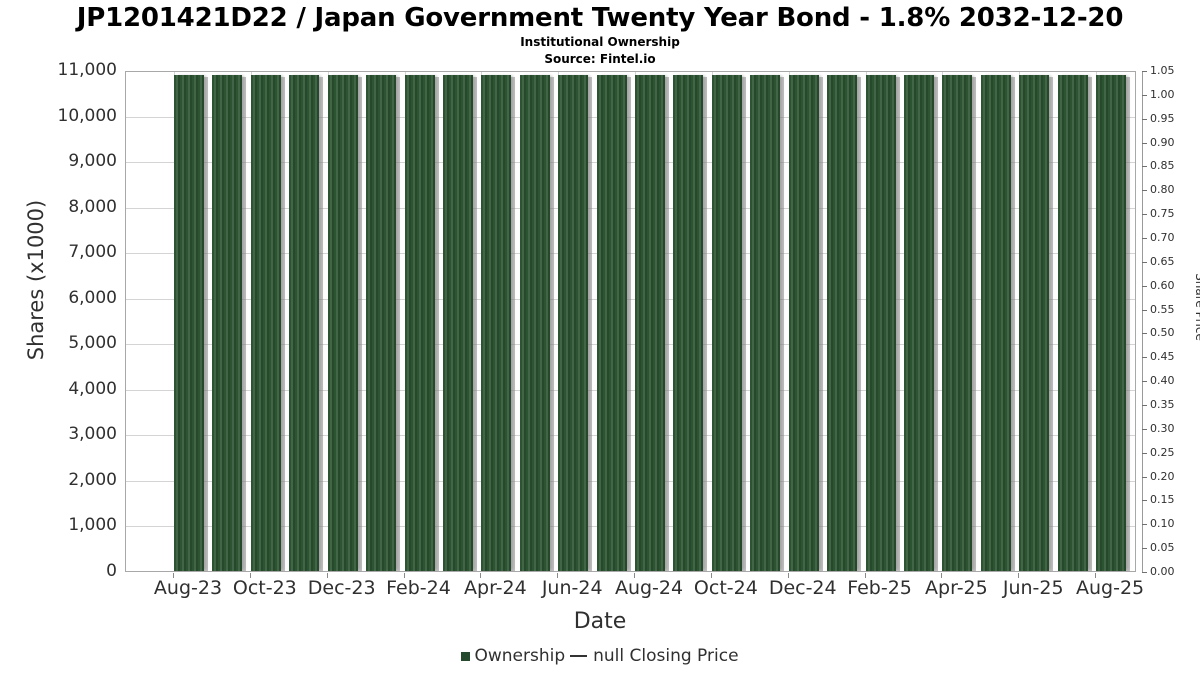 The height and width of the screenshot is (675, 1200). Describe the element at coordinates (1162, 118) in the screenshot. I see `secondary-y-axis-tick-label: 0.95` at that location.